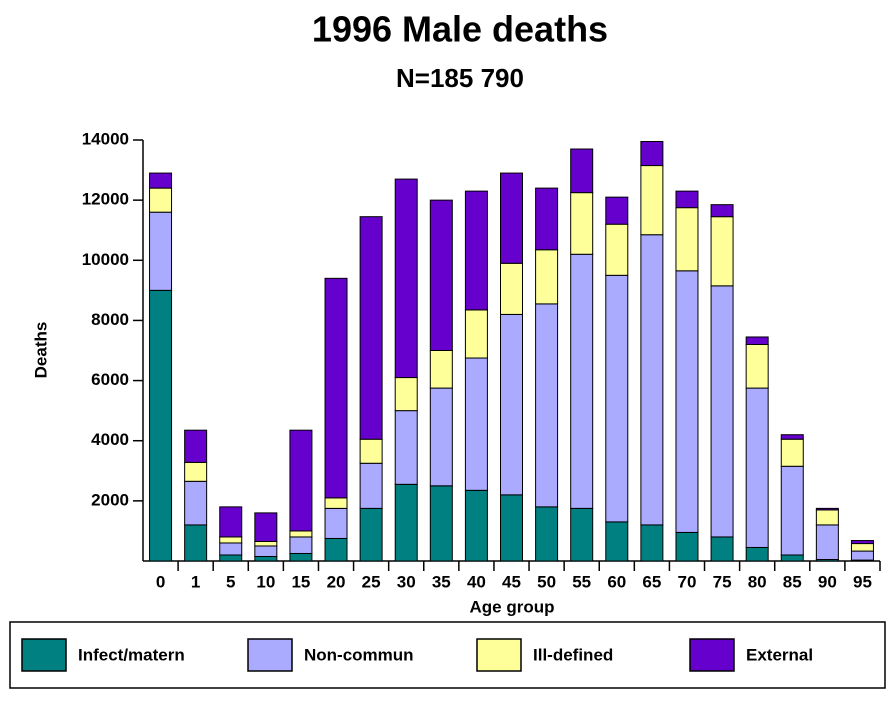 Image resolution: width=895 pixels, height=702 pixels. Describe the element at coordinates (371, 581) in the screenshot. I see `x-tick-label: 25` at that location.